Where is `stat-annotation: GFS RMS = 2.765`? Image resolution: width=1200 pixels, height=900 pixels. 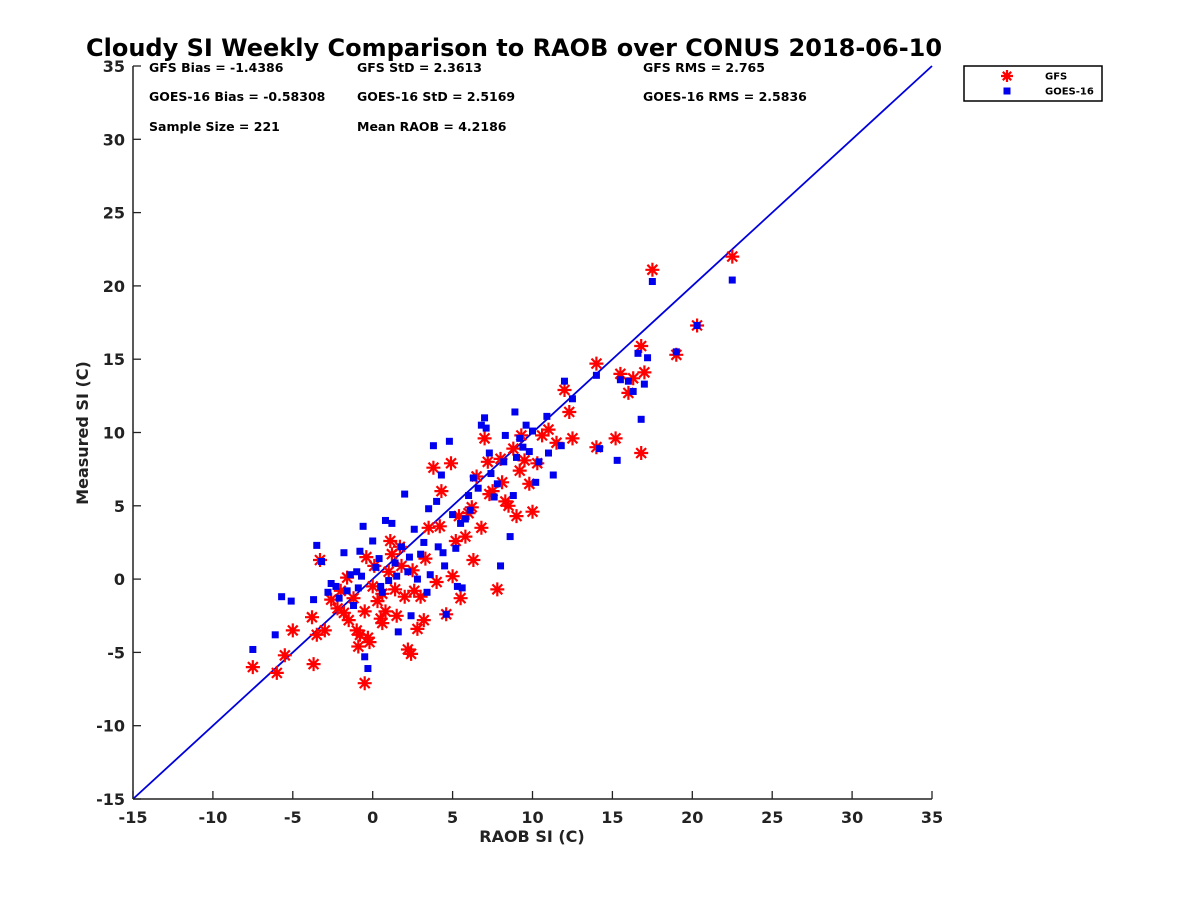 stat-annotation: GFS RMS = 2.765 is located at coordinates (704, 67).